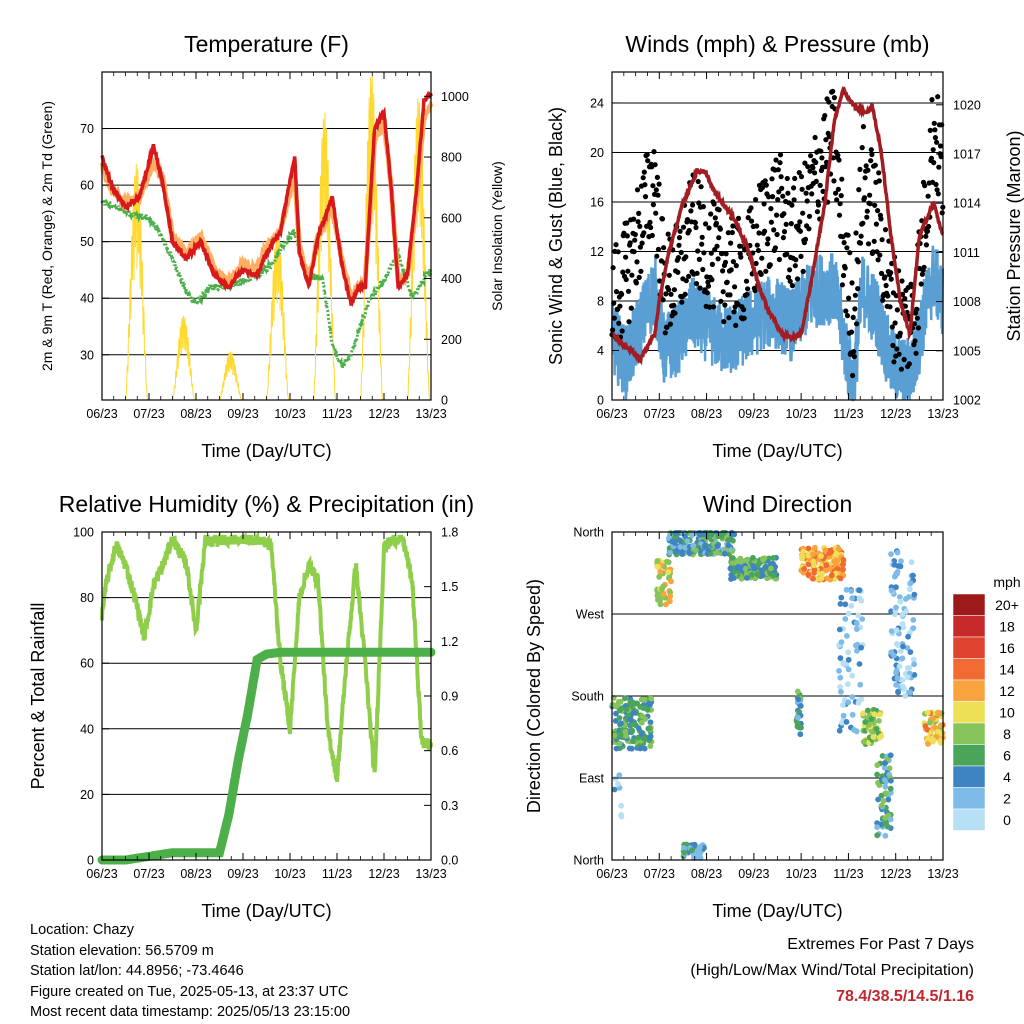 The height and width of the screenshot is (1024, 1024). I want to click on y2-axis-label: Station Pressure (Maroon), so click(1014, 235).